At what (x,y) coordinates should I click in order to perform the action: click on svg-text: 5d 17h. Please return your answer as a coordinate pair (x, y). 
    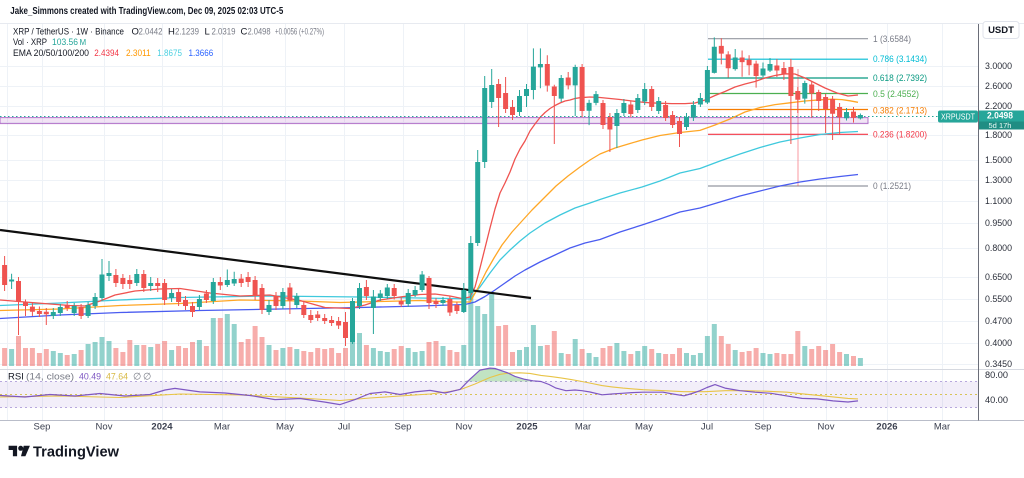
    Looking at the image, I should click on (1000, 125).